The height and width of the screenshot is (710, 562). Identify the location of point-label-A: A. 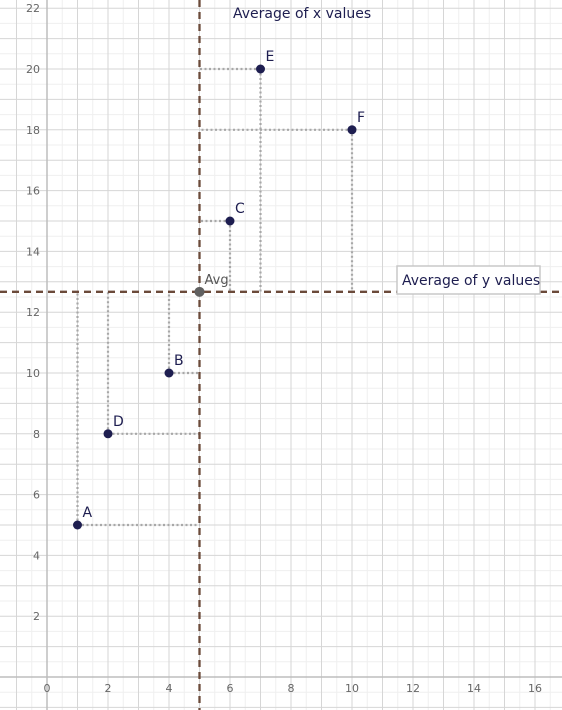
(88, 513).